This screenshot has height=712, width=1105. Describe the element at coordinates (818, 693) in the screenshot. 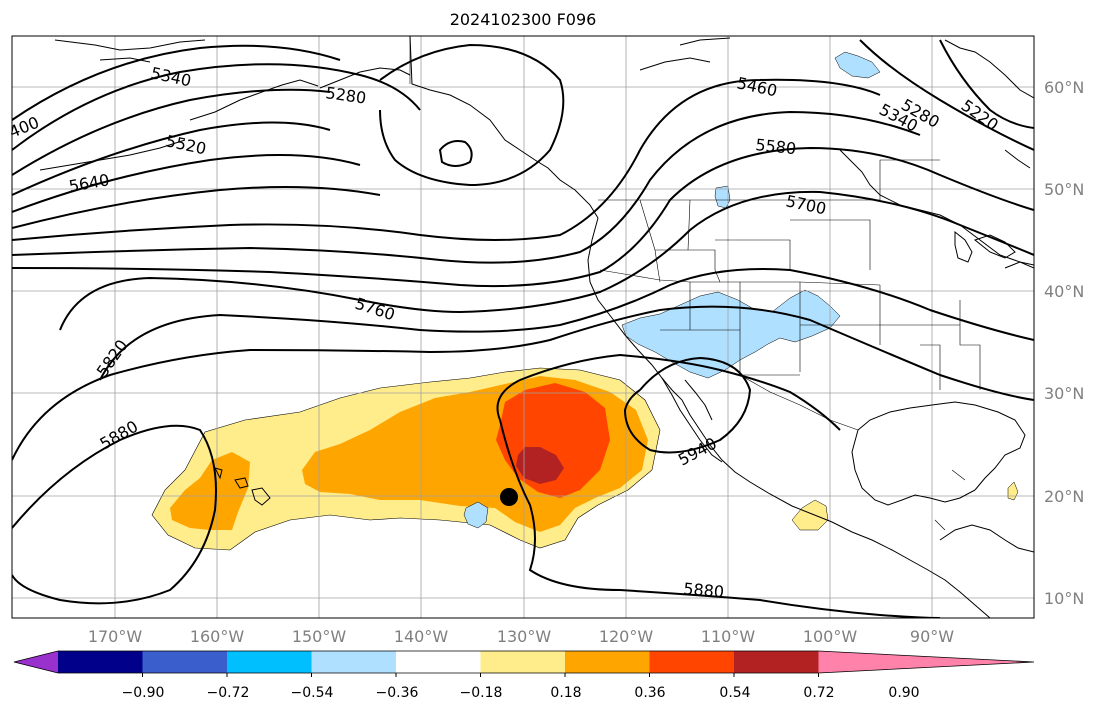

I see `colorbar-tick-label: 0.72` at that location.